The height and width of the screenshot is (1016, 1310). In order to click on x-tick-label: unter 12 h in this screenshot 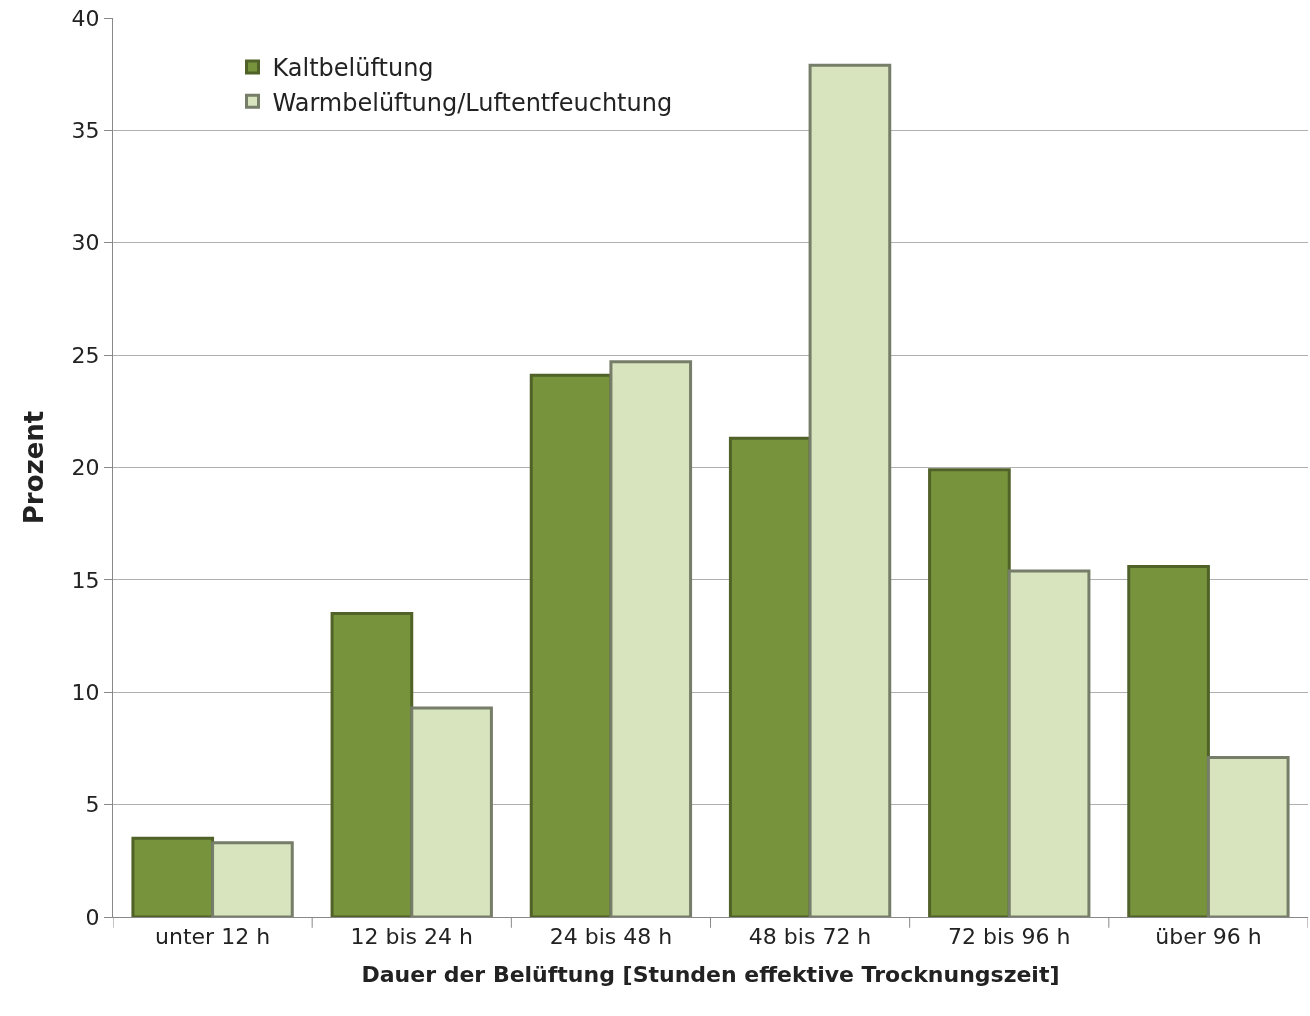, I will do `click(213, 937)`.